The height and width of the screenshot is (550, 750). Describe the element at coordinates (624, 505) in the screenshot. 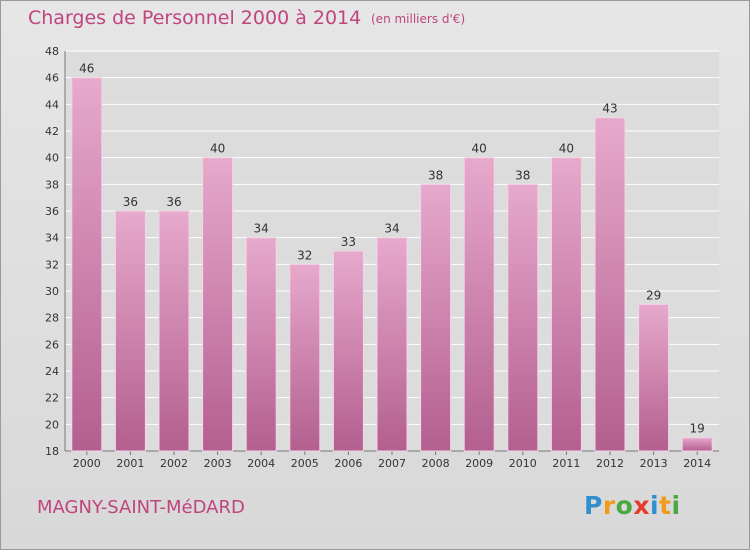

I see `logo-letter: o` at that location.